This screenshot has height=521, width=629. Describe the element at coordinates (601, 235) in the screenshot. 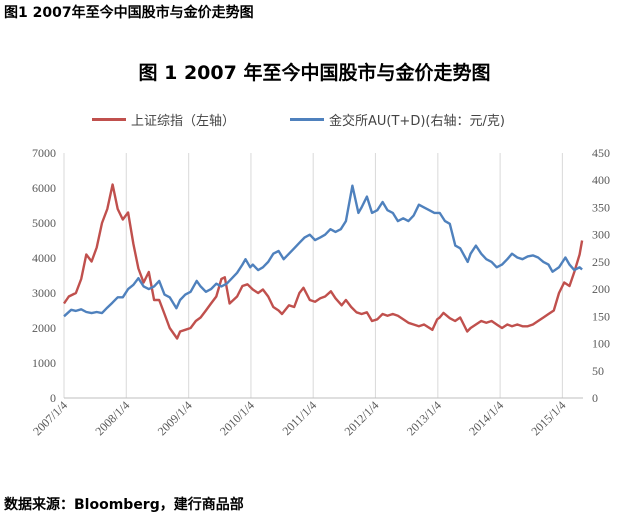

I see `y-right-tick-label: 300` at that location.